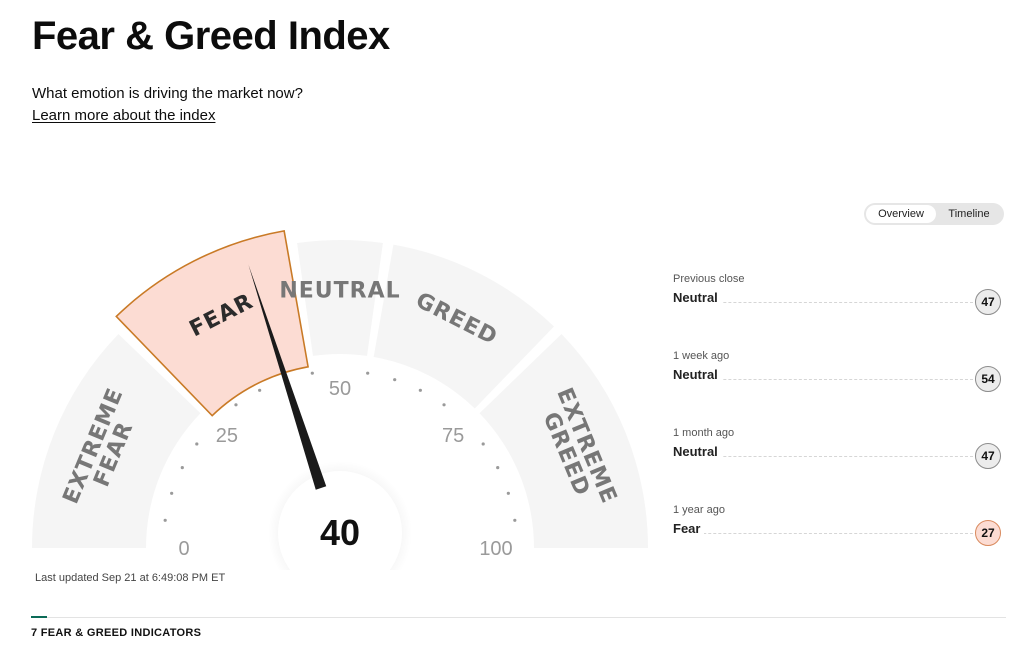 Image resolution: width=1020 pixels, height=654 pixels. Describe the element at coordinates (838, 387) in the screenshot. I see `history-item-1-week: 1 week ago Neutral 54` at that location.